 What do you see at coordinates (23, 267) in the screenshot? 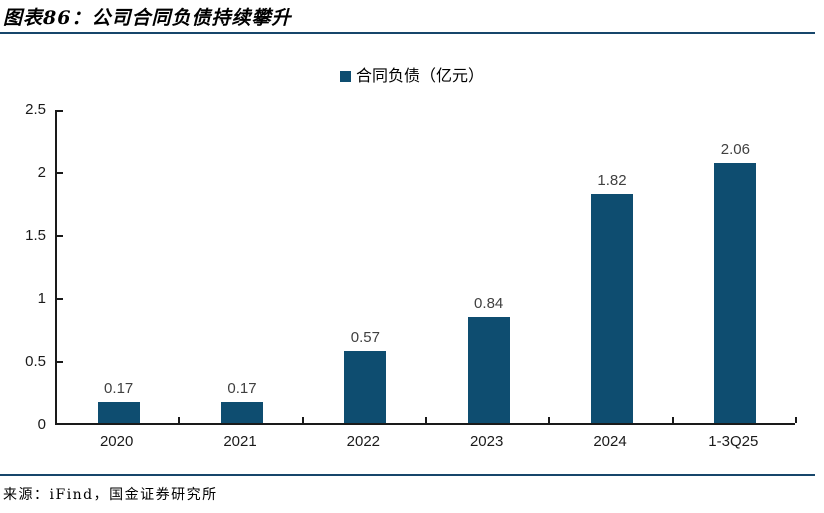
I see `y-axis-labels: 0 0.5 1 1.5 2 2.5` at bounding box center [23, 267].